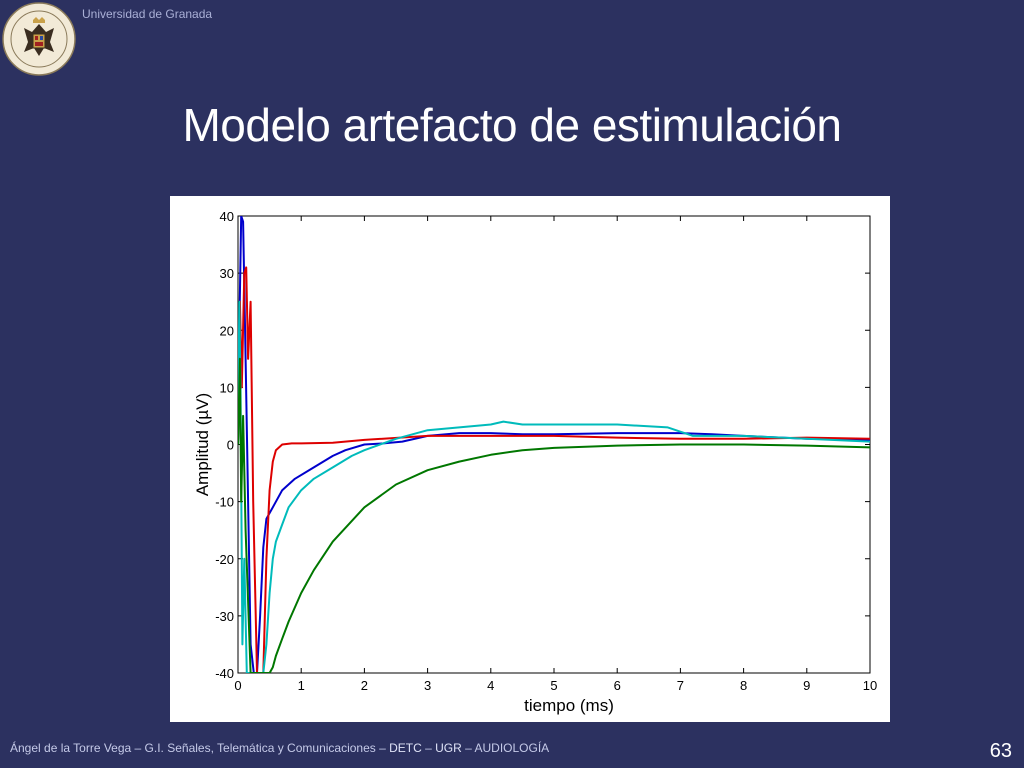  What do you see at coordinates (227, 216) in the screenshot?
I see `y-tick-label: 40` at bounding box center [227, 216].